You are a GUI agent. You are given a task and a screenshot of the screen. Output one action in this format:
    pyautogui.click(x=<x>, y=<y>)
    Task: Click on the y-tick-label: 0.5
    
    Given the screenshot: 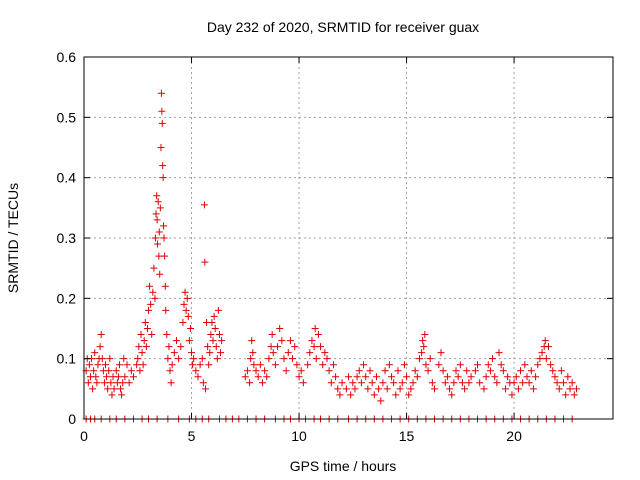 What is the action you would take?
    pyautogui.click(x=67, y=117)
    